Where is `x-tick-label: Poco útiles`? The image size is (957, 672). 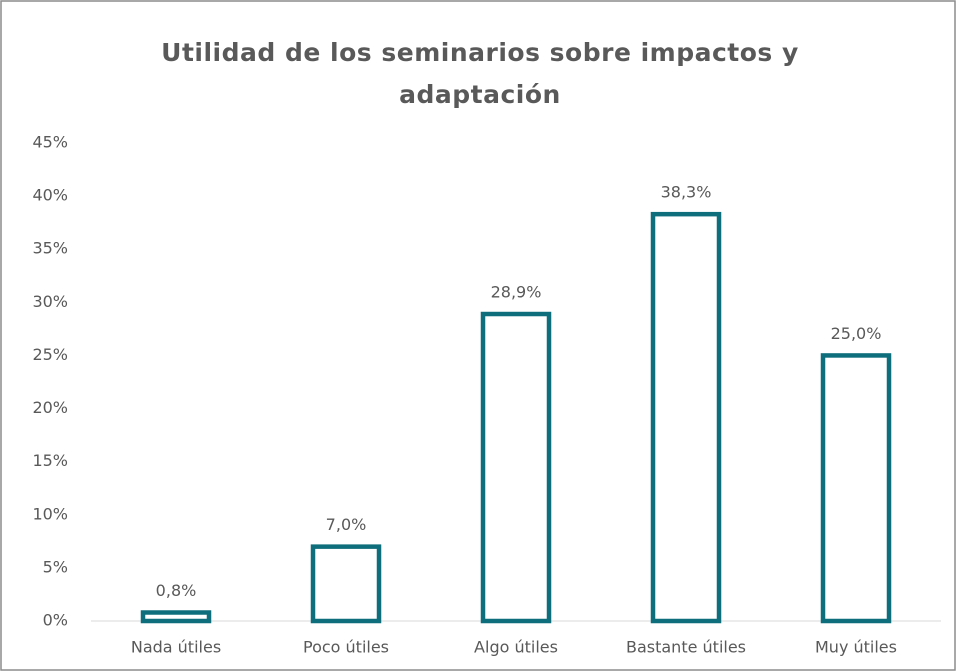
x-tick-label: Poco útiles is located at coordinates (346, 647).